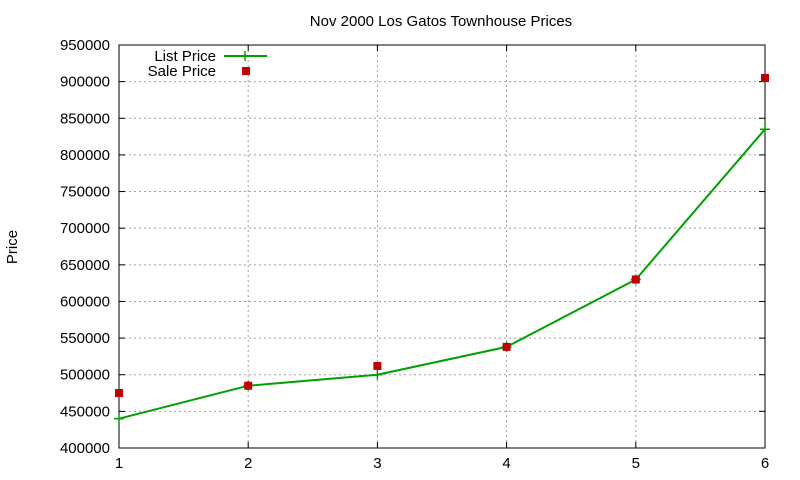 This screenshot has height=480, width=800. Describe the element at coordinates (85, 228) in the screenshot. I see `y-tick-label: 700000` at that location.